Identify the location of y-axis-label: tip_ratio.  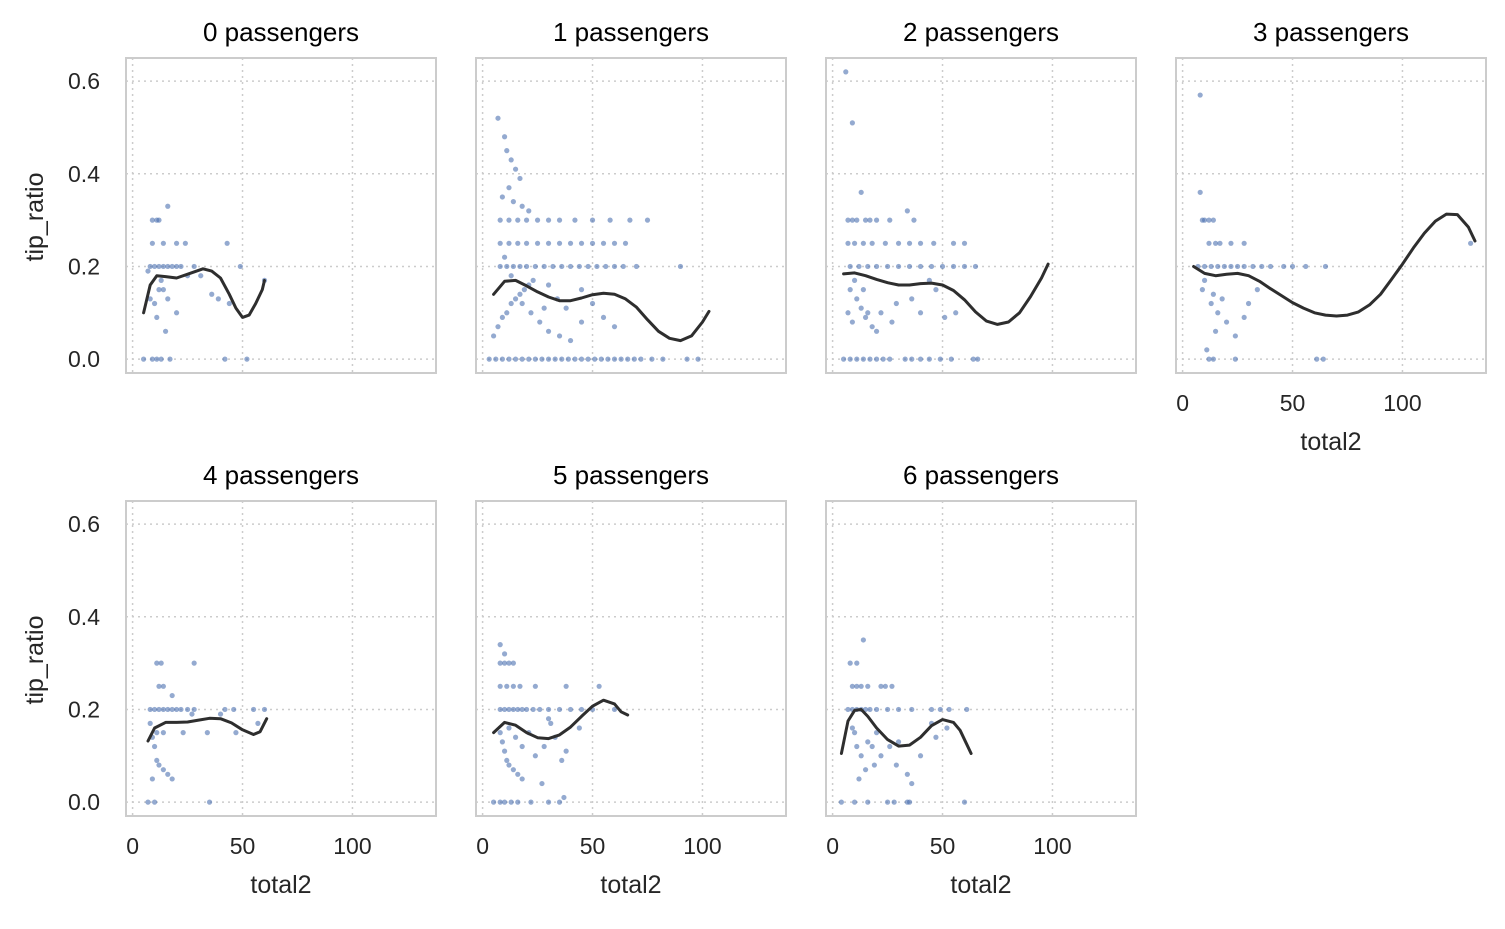
(35, 217).